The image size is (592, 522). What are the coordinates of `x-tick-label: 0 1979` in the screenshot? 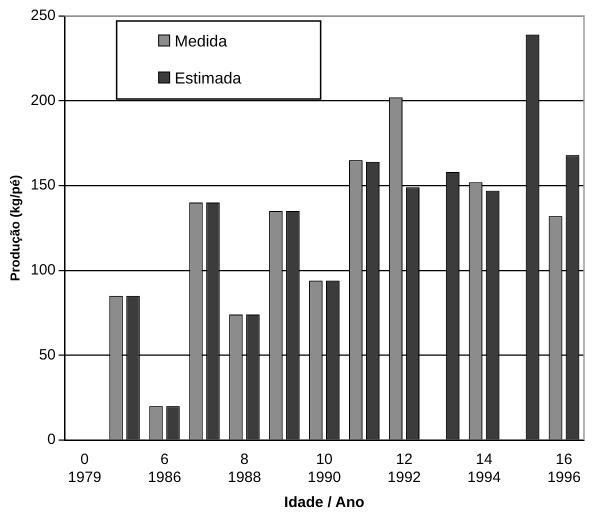 It's located at (85, 468).